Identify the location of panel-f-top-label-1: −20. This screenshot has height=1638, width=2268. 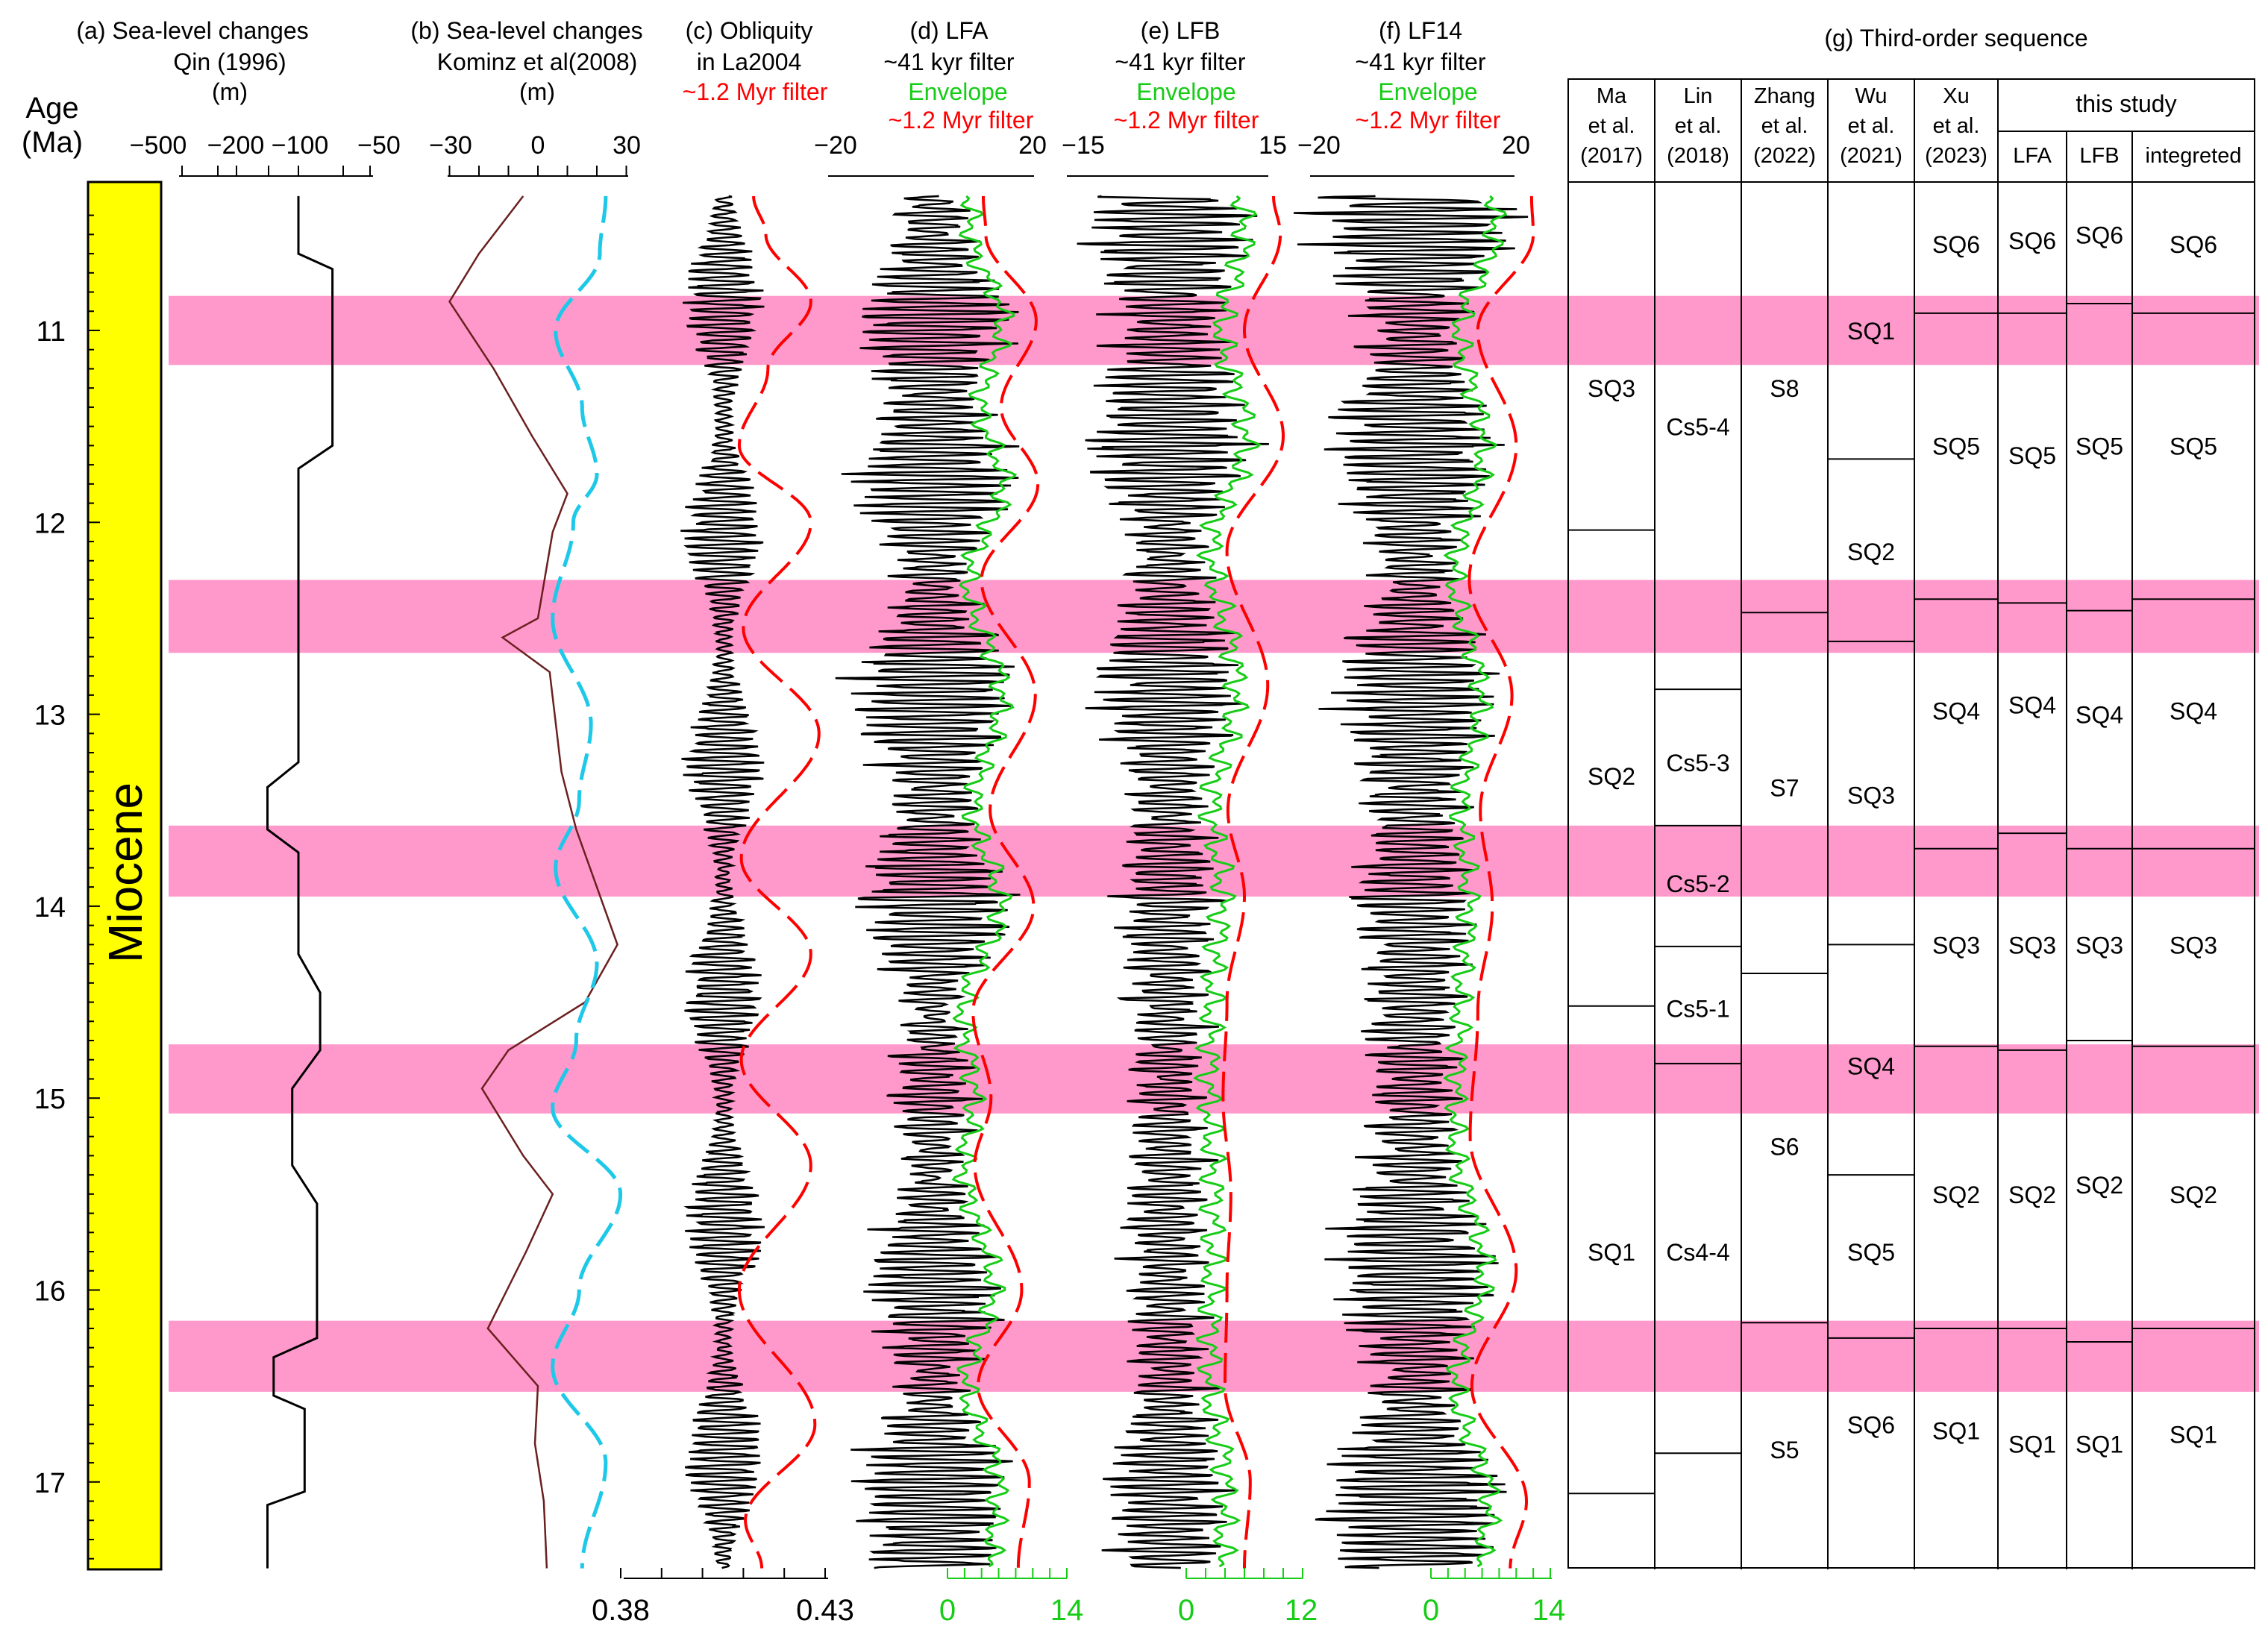
(1319, 145).